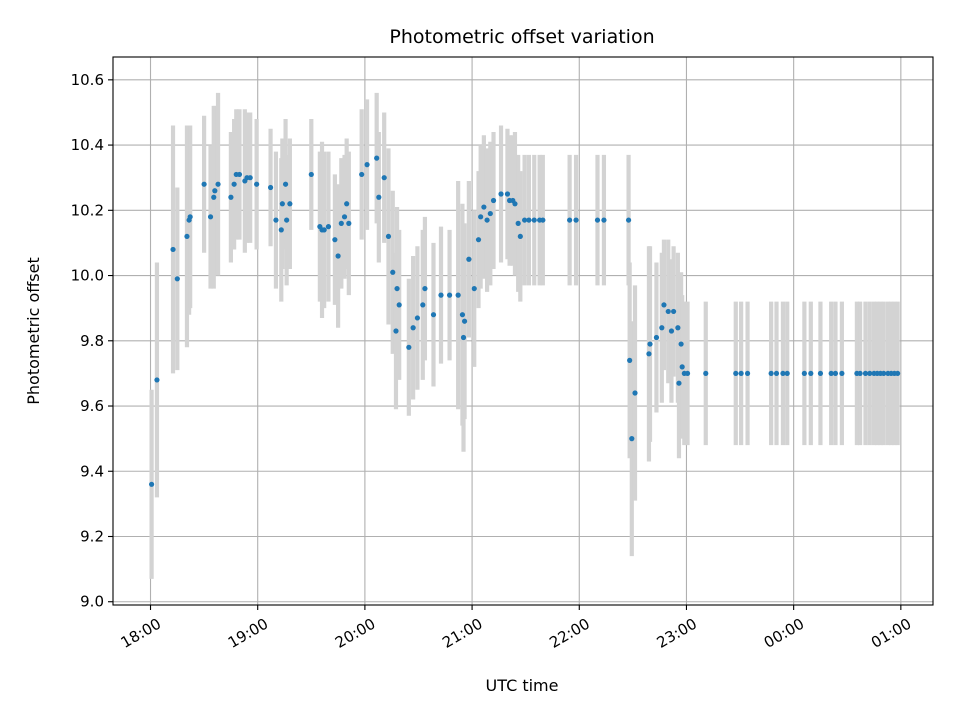 The width and height of the screenshot is (960, 720). I want to click on y-tick-label: 10.2, so click(87, 210).